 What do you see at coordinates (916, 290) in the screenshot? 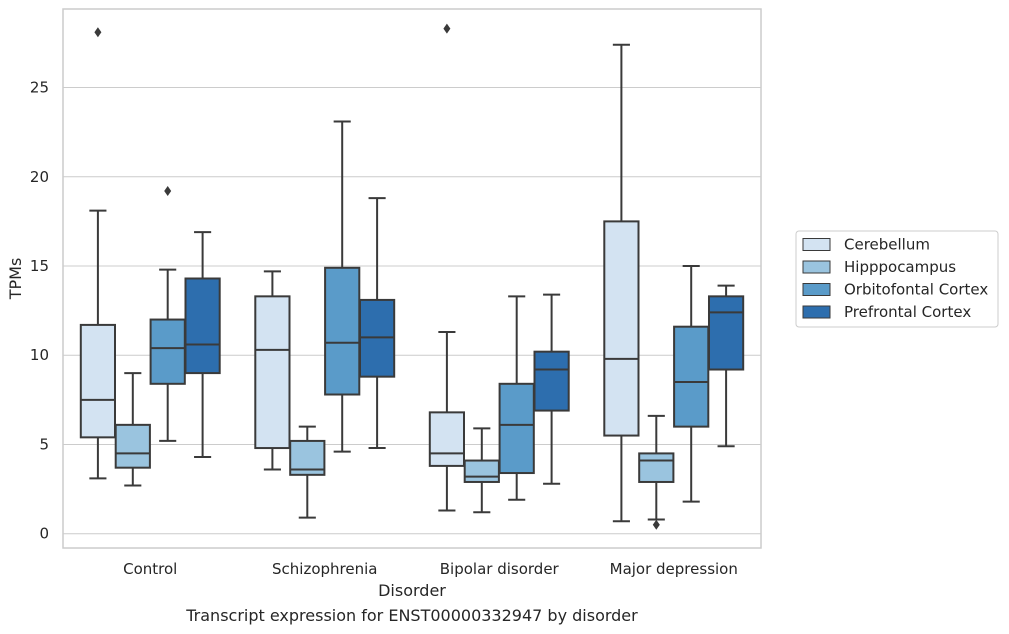
I see `legend-label: Orbitofontal Cortex` at bounding box center [916, 290].